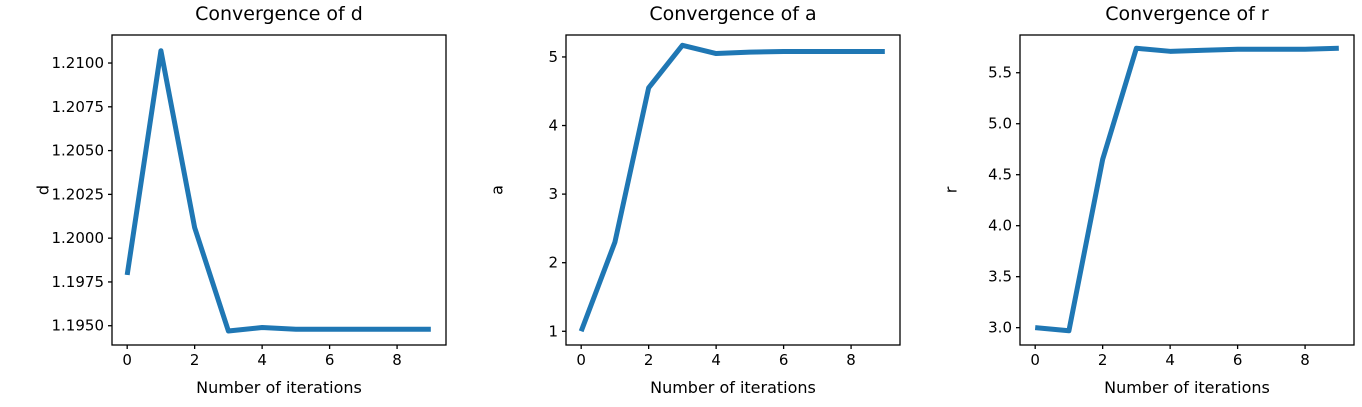 The width and height of the screenshot is (1362, 407). What do you see at coordinates (1000, 124) in the screenshot?
I see `y-tick-label: 5.0` at bounding box center [1000, 124].